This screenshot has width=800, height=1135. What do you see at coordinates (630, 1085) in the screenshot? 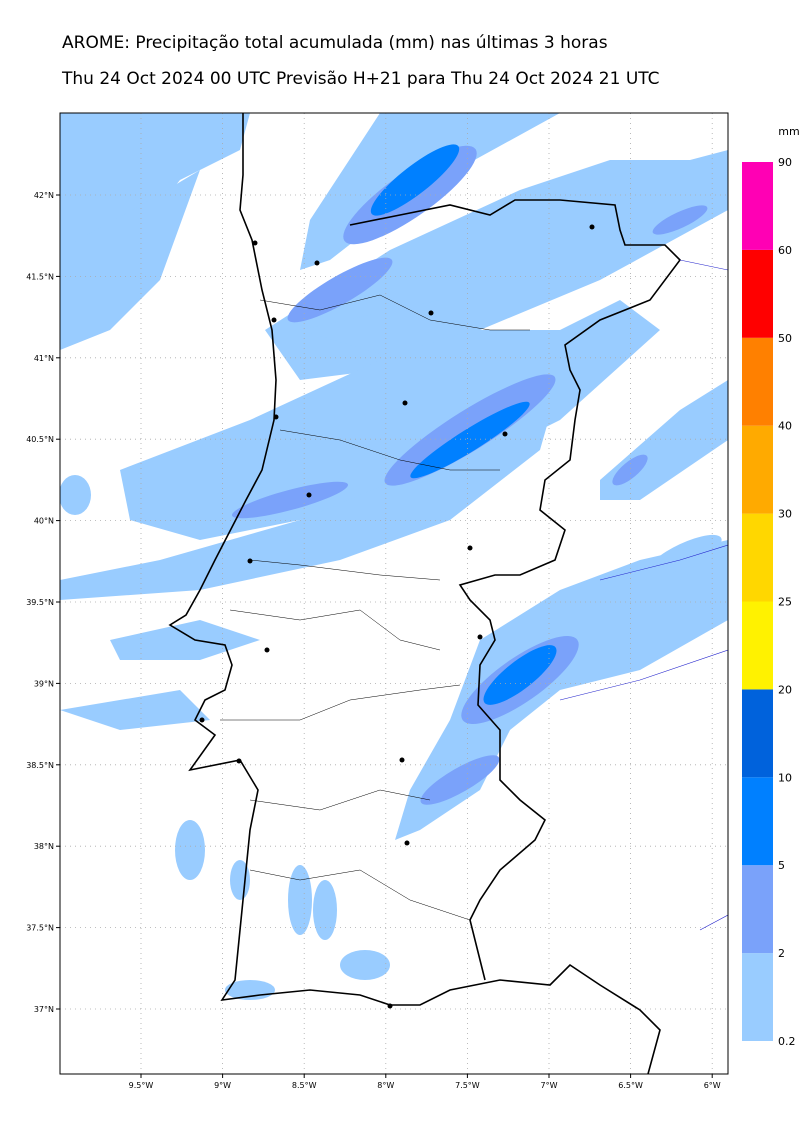
I see `lon-tick-label: 6.5°W` at bounding box center [630, 1085].